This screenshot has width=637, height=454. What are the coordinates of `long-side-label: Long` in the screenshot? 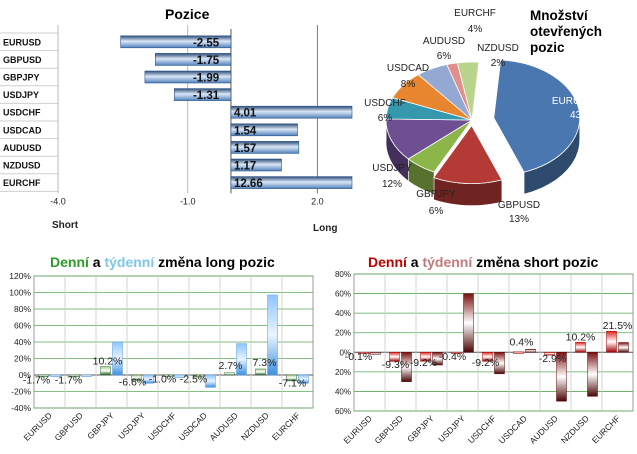 It's located at (325, 228).